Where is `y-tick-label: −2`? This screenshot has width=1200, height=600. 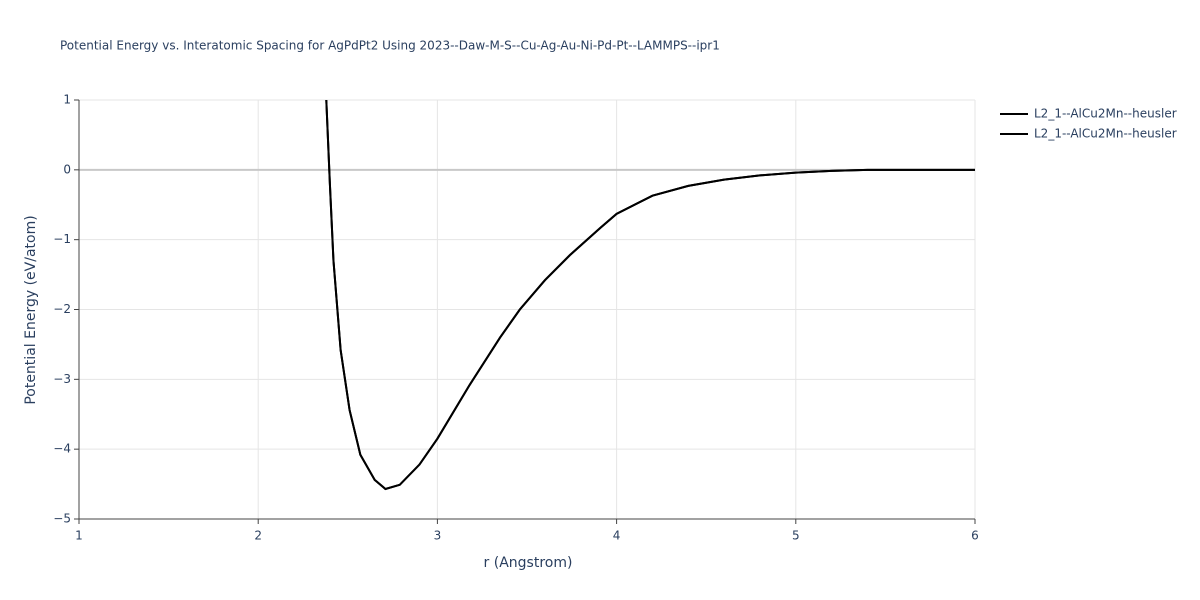 y-tick-label: −2 is located at coordinates (62, 309).